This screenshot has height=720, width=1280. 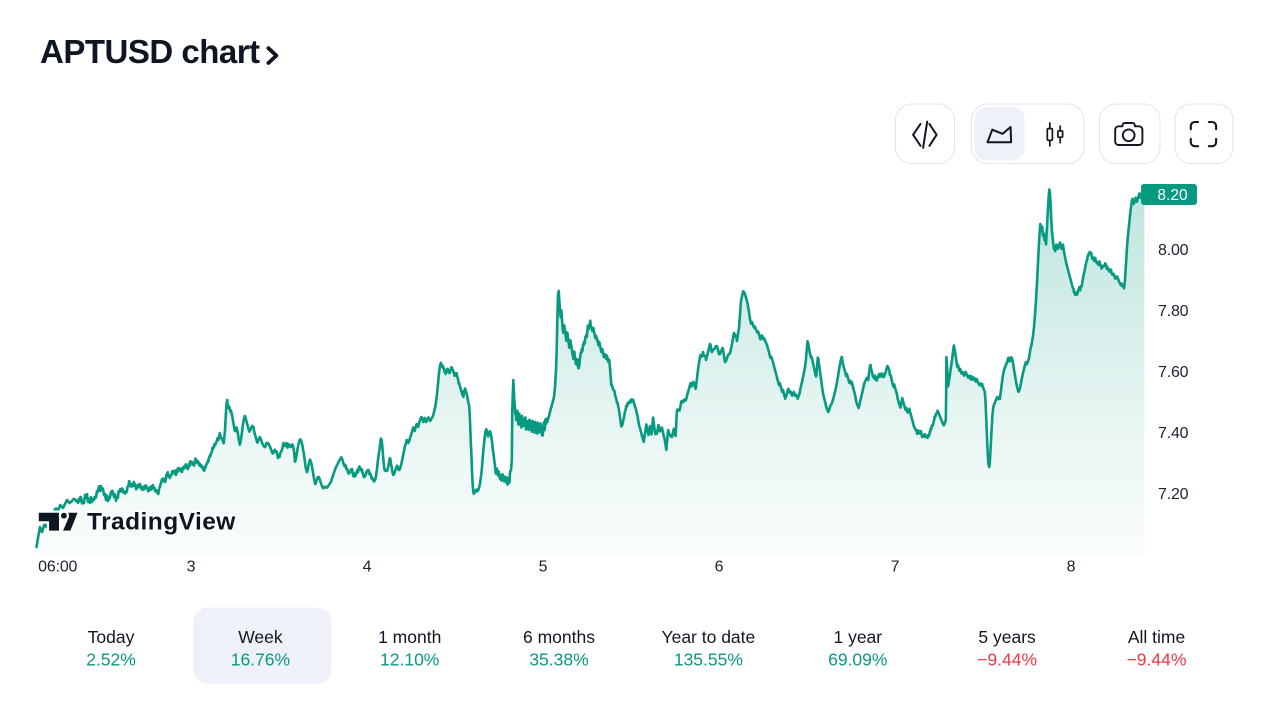 What do you see at coordinates (111, 637) in the screenshot?
I see `svg-text: Today` at bounding box center [111, 637].